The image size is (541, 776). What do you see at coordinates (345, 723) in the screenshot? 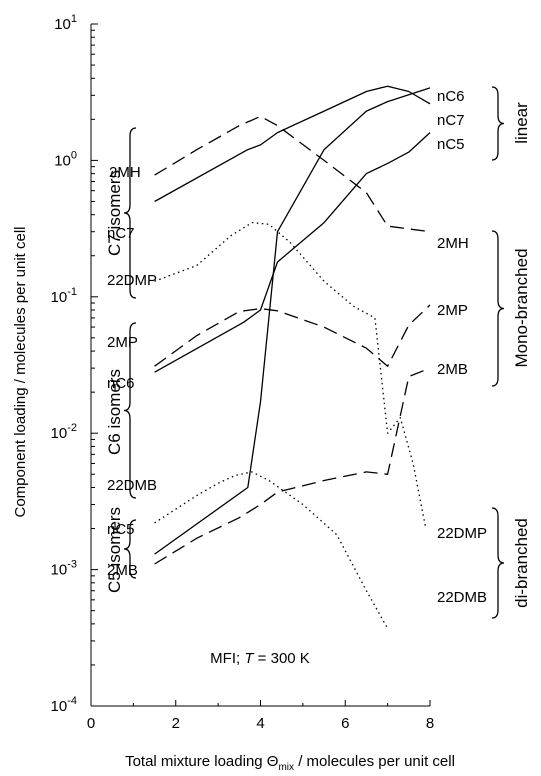
I see `x-tick-label: 6` at bounding box center [345, 723].